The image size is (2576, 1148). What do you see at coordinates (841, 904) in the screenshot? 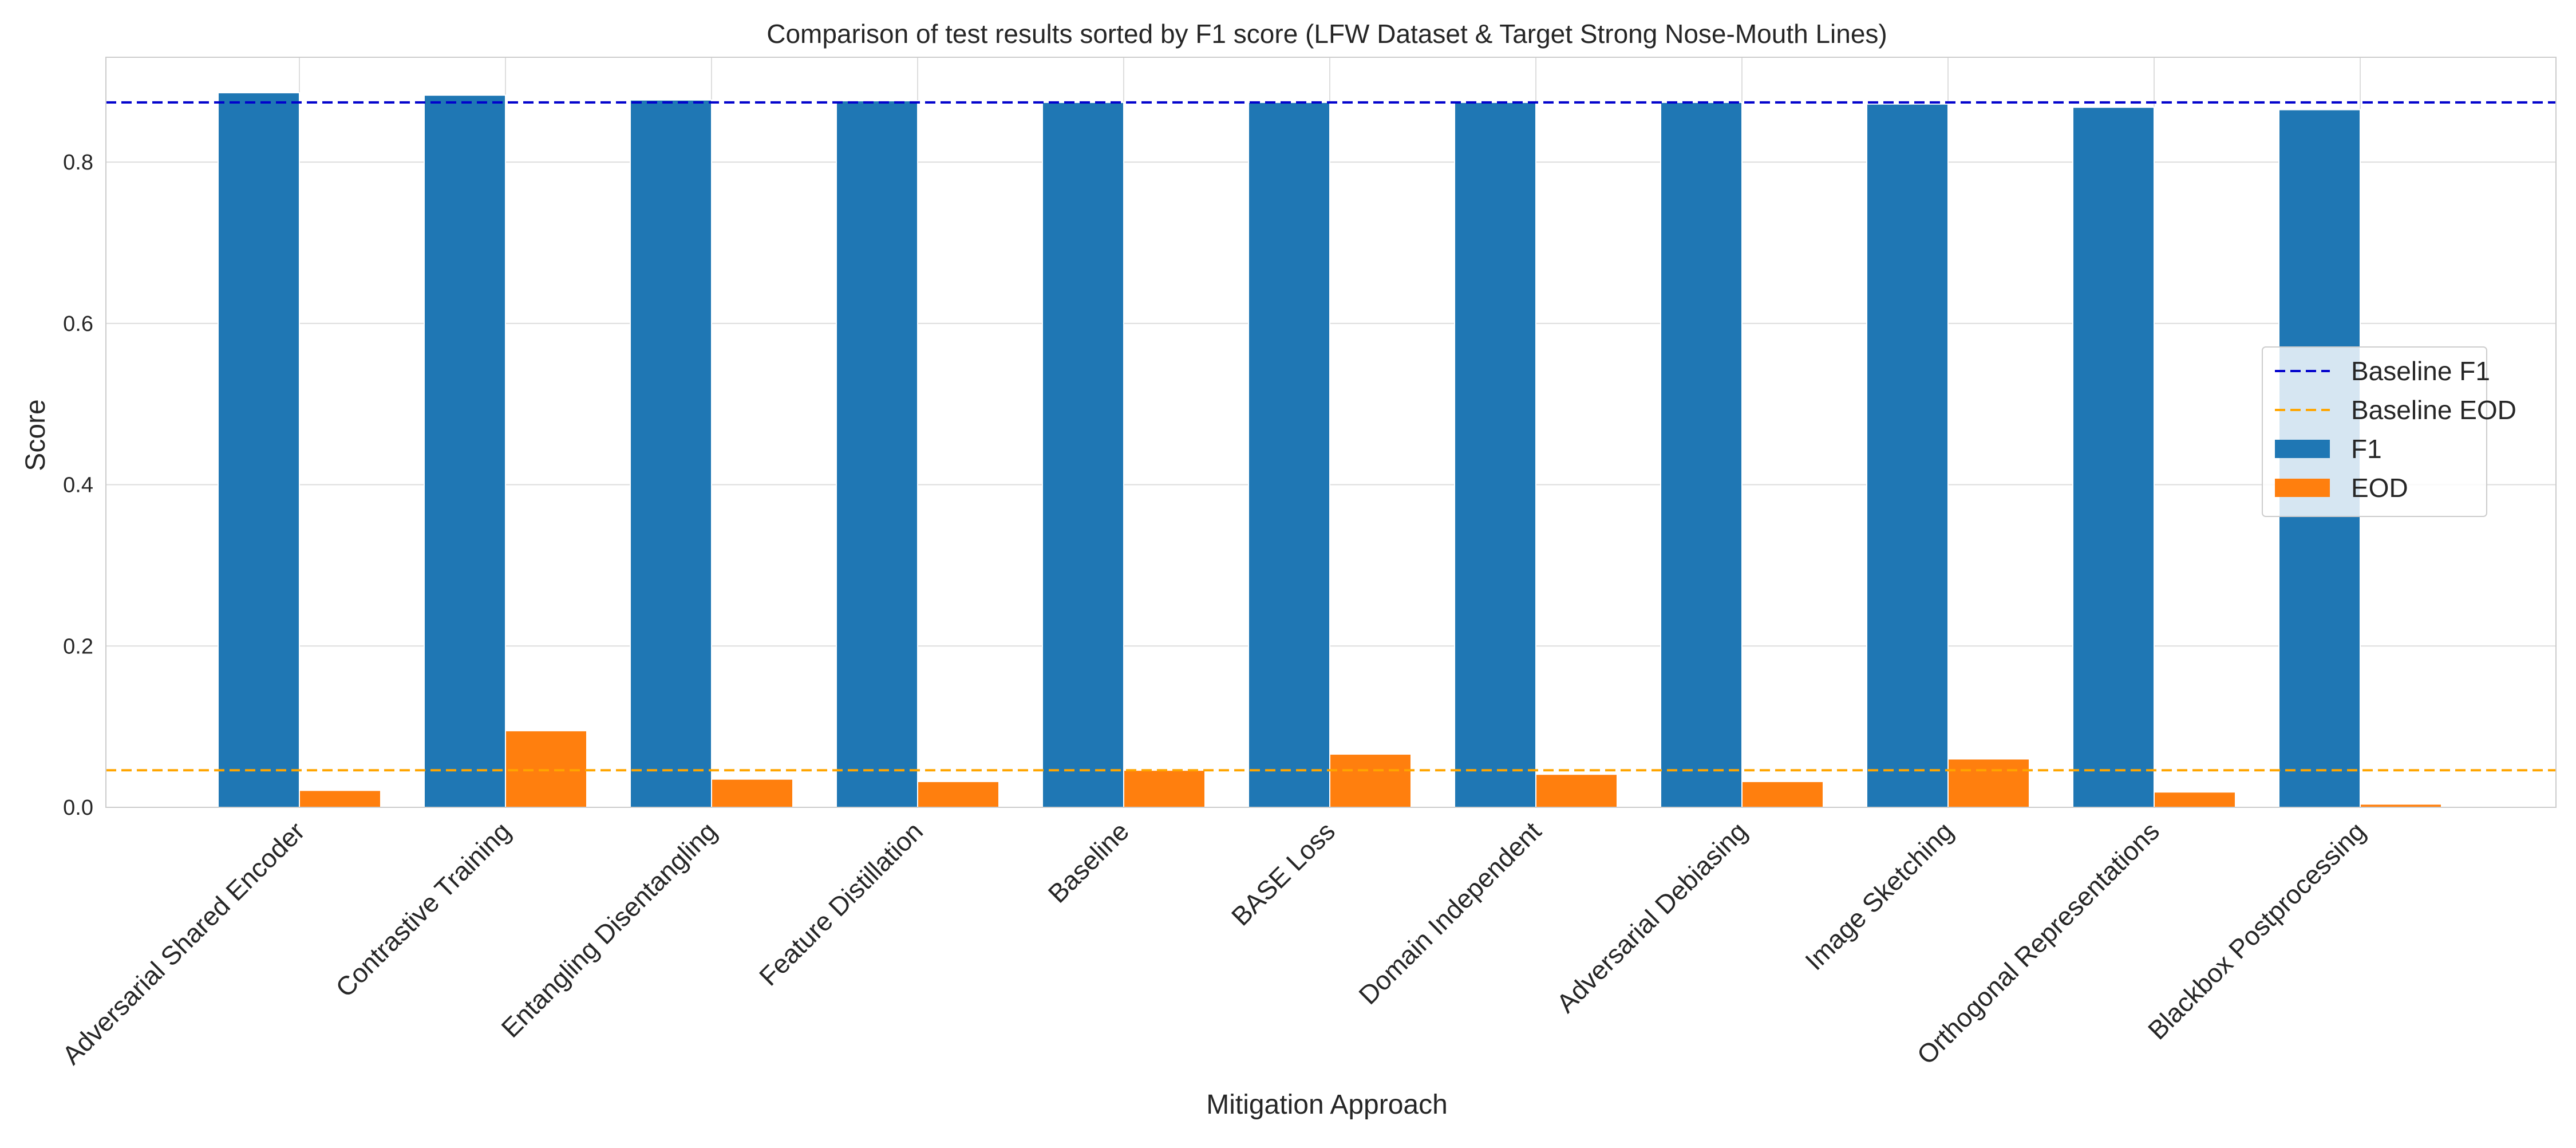
I see `x-tick-label: Feature Distillation` at bounding box center [841, 904].